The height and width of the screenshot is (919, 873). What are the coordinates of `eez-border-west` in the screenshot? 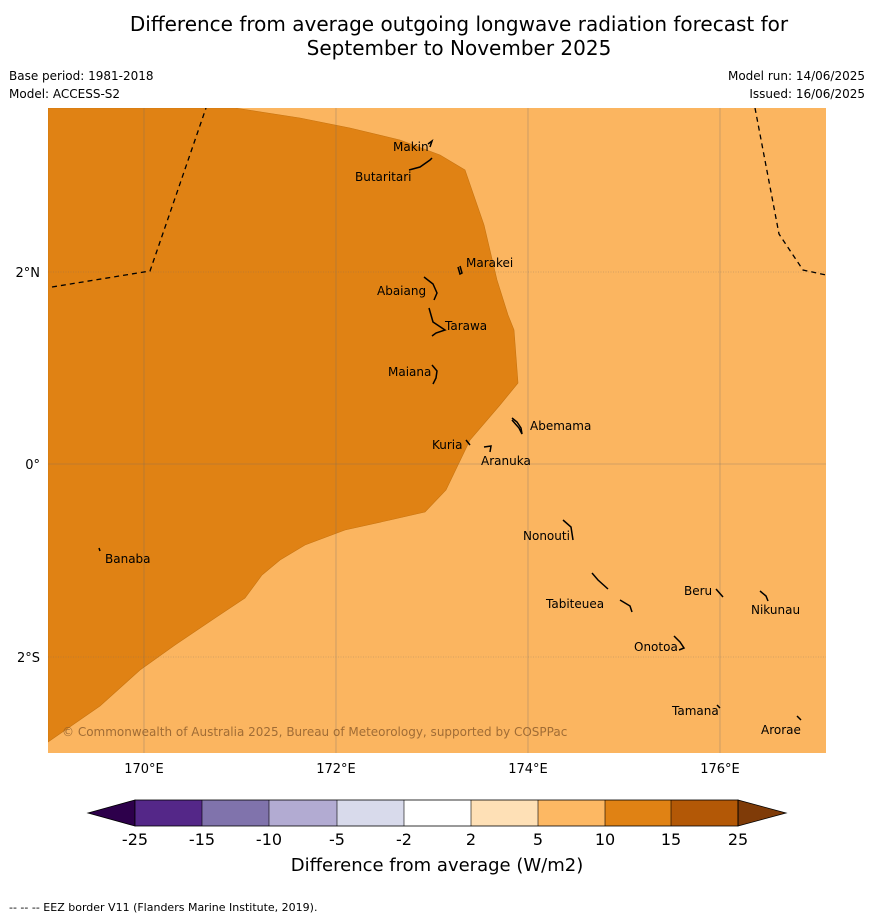 It's located at (129, 198).